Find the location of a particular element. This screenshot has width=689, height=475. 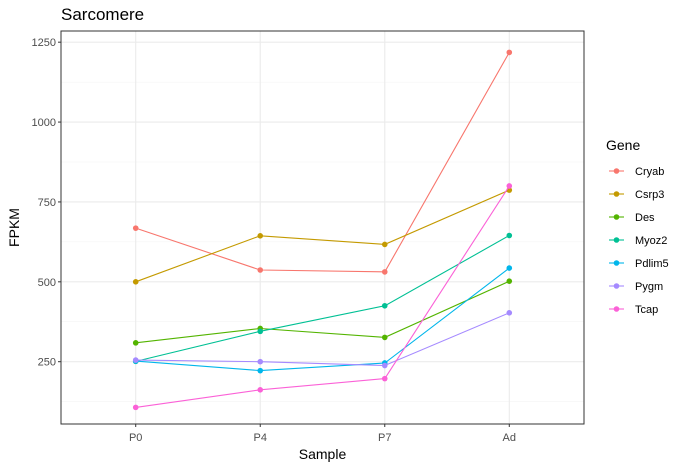

y-tick-label: 750 is located at coordinates (47, 203).